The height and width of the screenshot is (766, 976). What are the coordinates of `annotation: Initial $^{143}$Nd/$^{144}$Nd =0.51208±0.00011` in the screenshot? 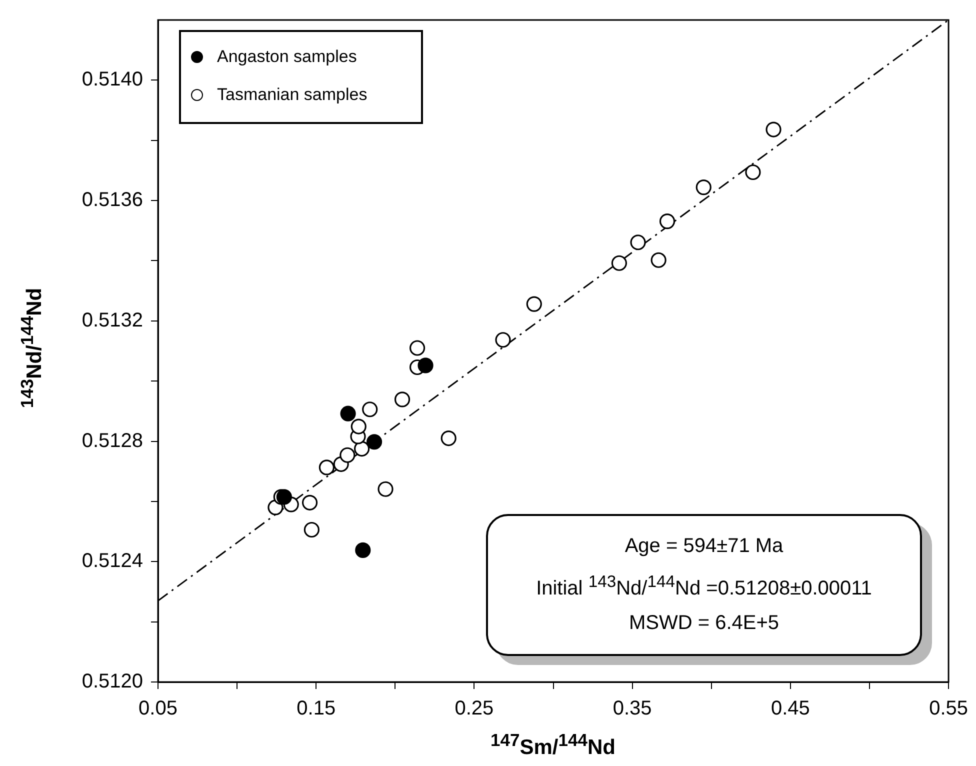 It's located at (704, 586).